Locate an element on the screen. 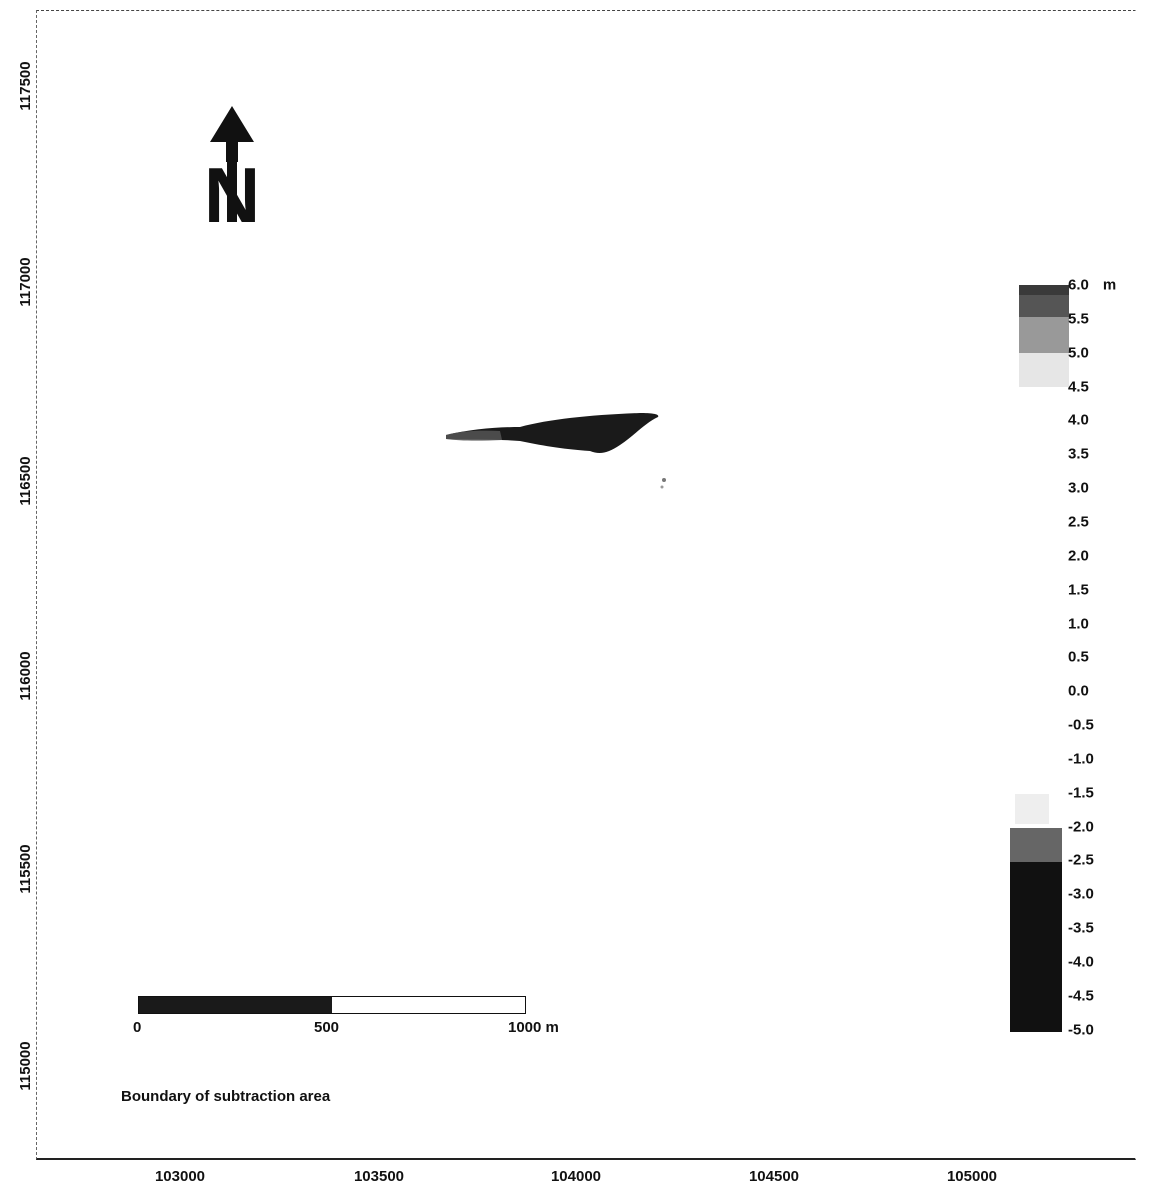 This screenshot has width=1151, height=1193. legend-label: -5.0 is located at coordinates (1081, 1029).